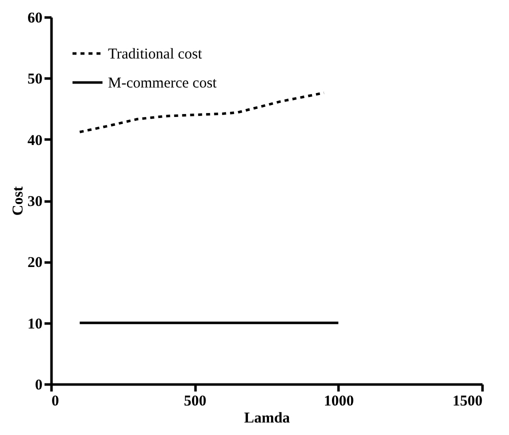  Describe the element at coordinates (467, 402) in the screenshot. I see `x-tick-label: 1500` at that location.